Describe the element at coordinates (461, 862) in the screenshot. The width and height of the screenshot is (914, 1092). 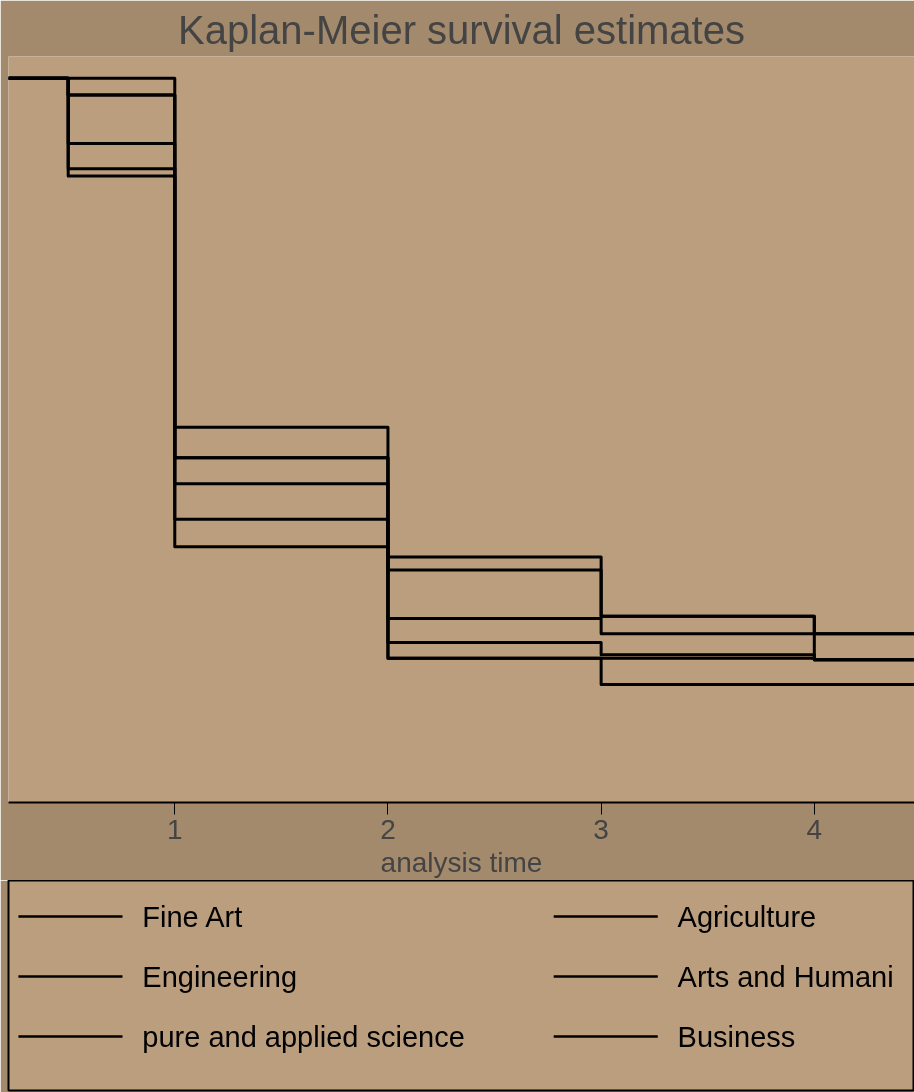
I see `x-axis-title: analysis time` at that location.